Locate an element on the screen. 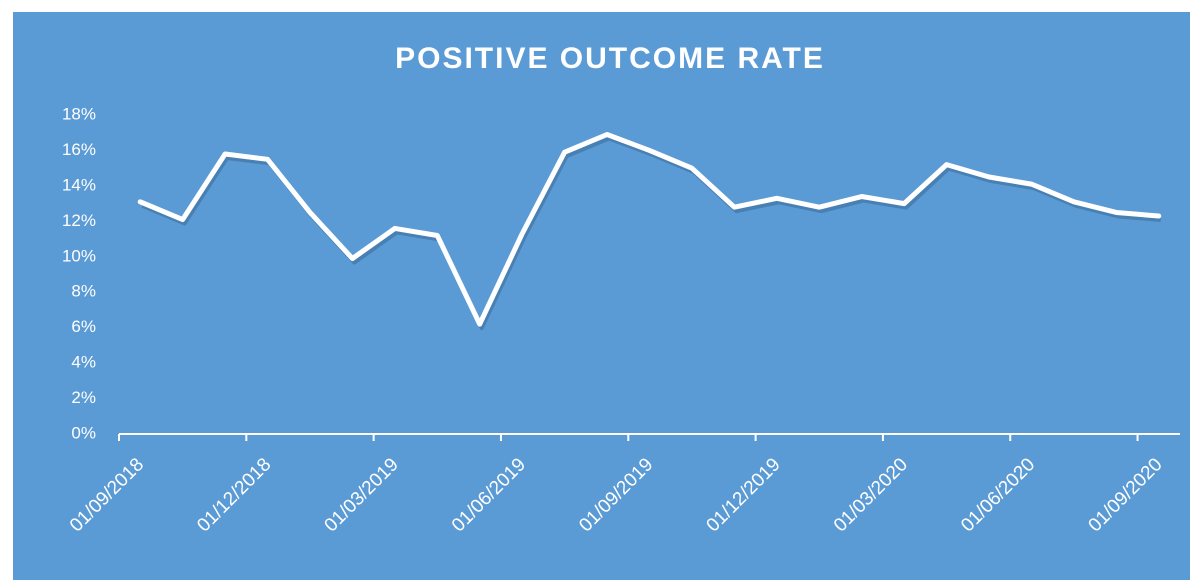 This screenshot has height=583, width=1197. y-tick-label: 4% is located at coordinates (83, 362).